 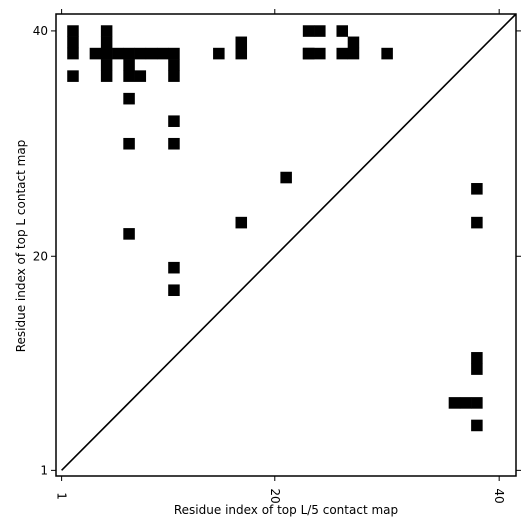 What do you see at coordinates (499, 495) in the screenshot?
I see `x-tick-label: 40` at bounding box center [499, 495].